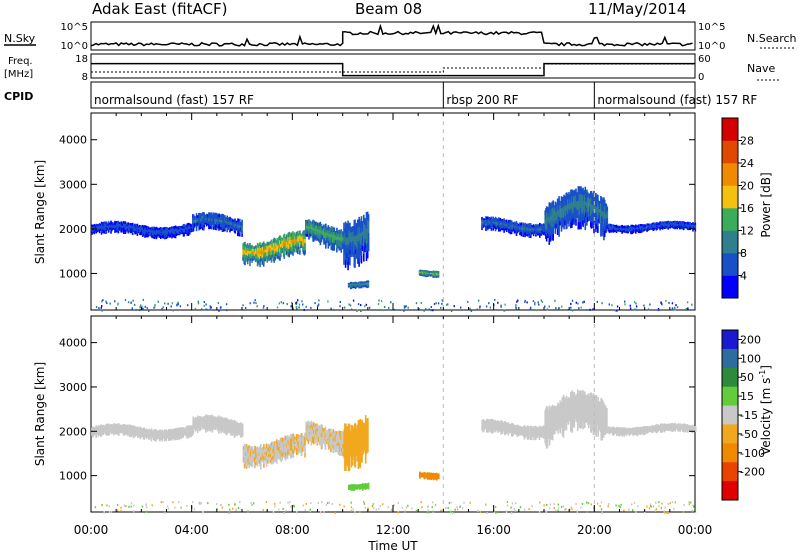 The height and width of the screenshot is (554, 800). Describe the element at coordinates (159, 9) in the screenshot. I see `station-title: Adak East (fitACF)` at that location.